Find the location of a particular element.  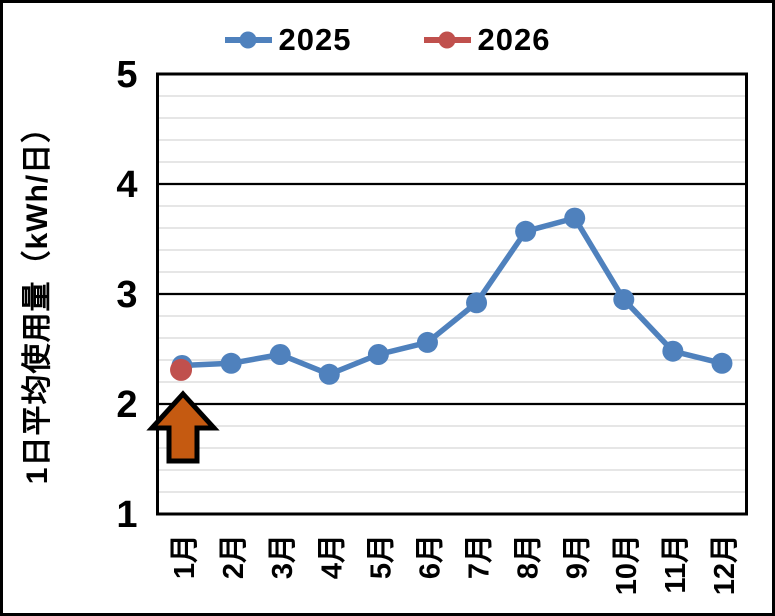

legend-item-2025: 2025 is located at coordinates (288, 39).